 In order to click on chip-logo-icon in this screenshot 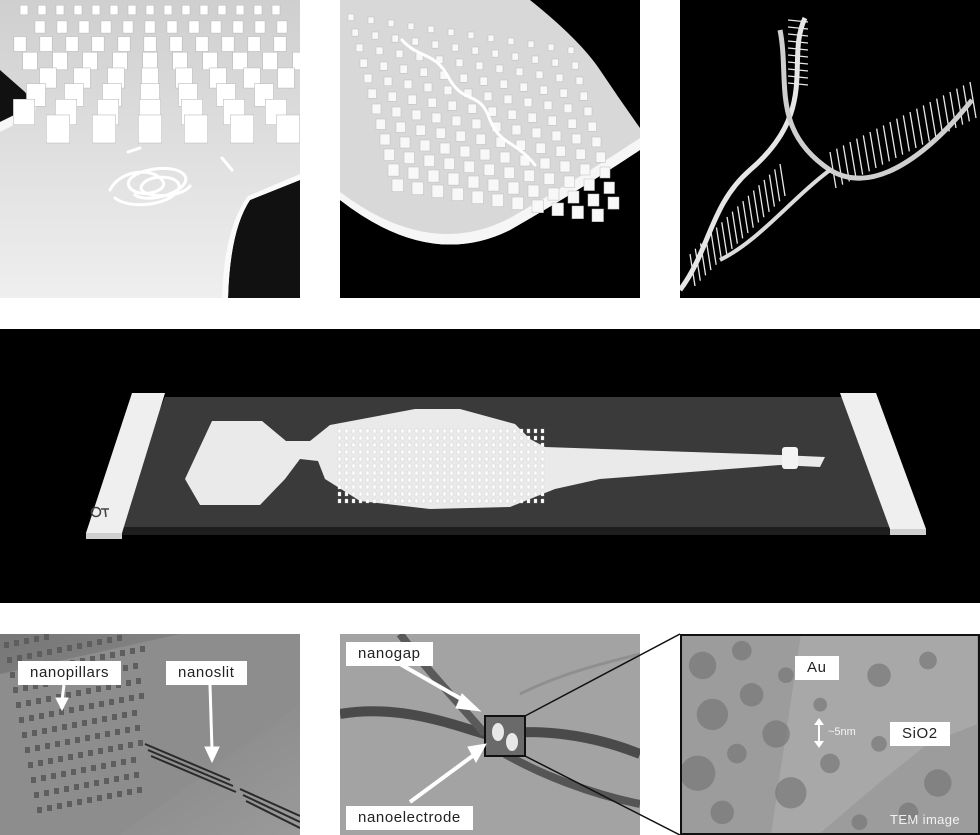, I will do `click(99, 512)`.